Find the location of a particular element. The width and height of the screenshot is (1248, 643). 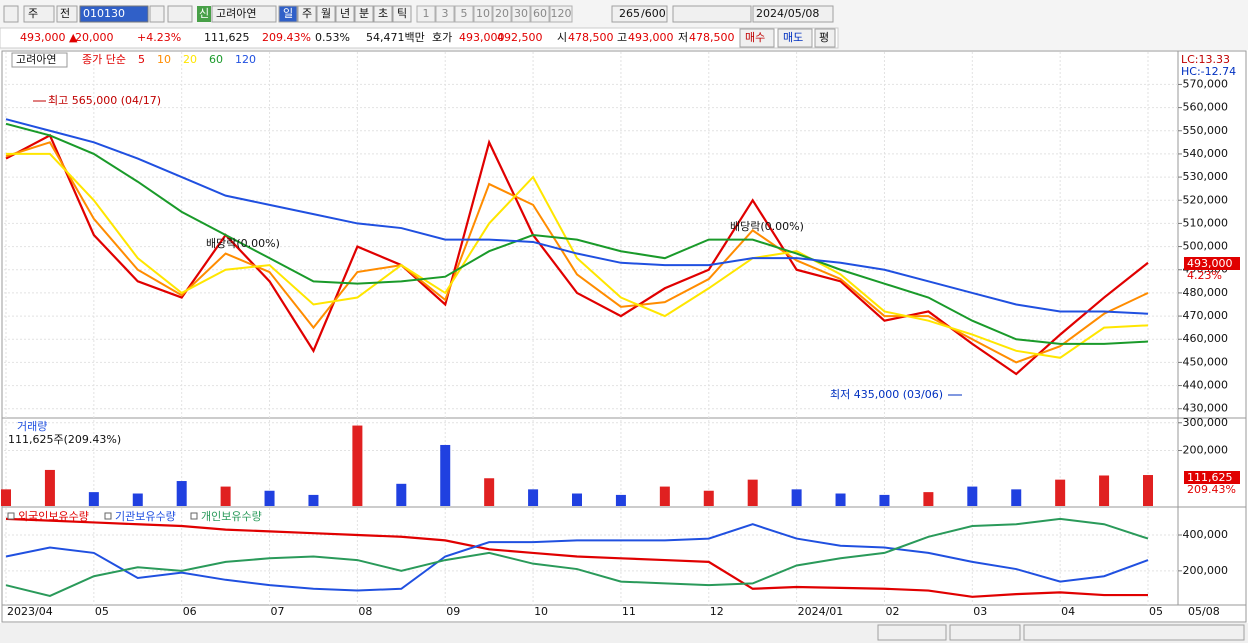

count: 265 is located at coordinates (629, 13).